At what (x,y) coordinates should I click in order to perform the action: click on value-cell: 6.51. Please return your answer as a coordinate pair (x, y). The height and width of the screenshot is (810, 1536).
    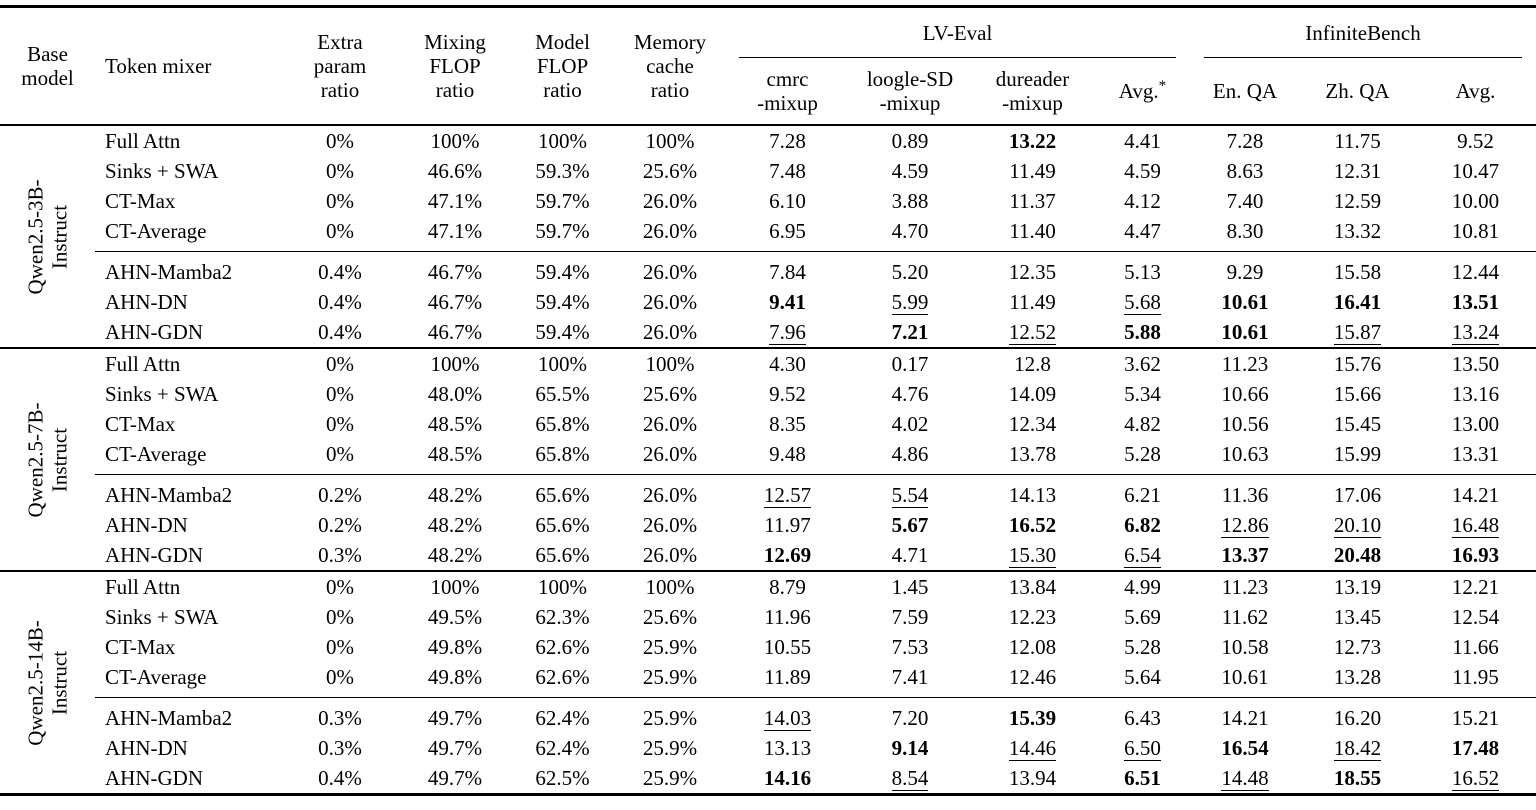
    Looking at the image, I should click on (1142, 779).